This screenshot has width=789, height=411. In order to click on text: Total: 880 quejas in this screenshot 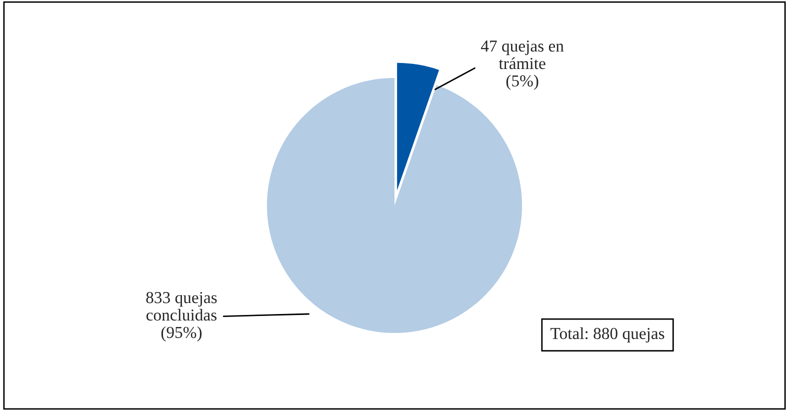, I will do `click(607, 335)`.